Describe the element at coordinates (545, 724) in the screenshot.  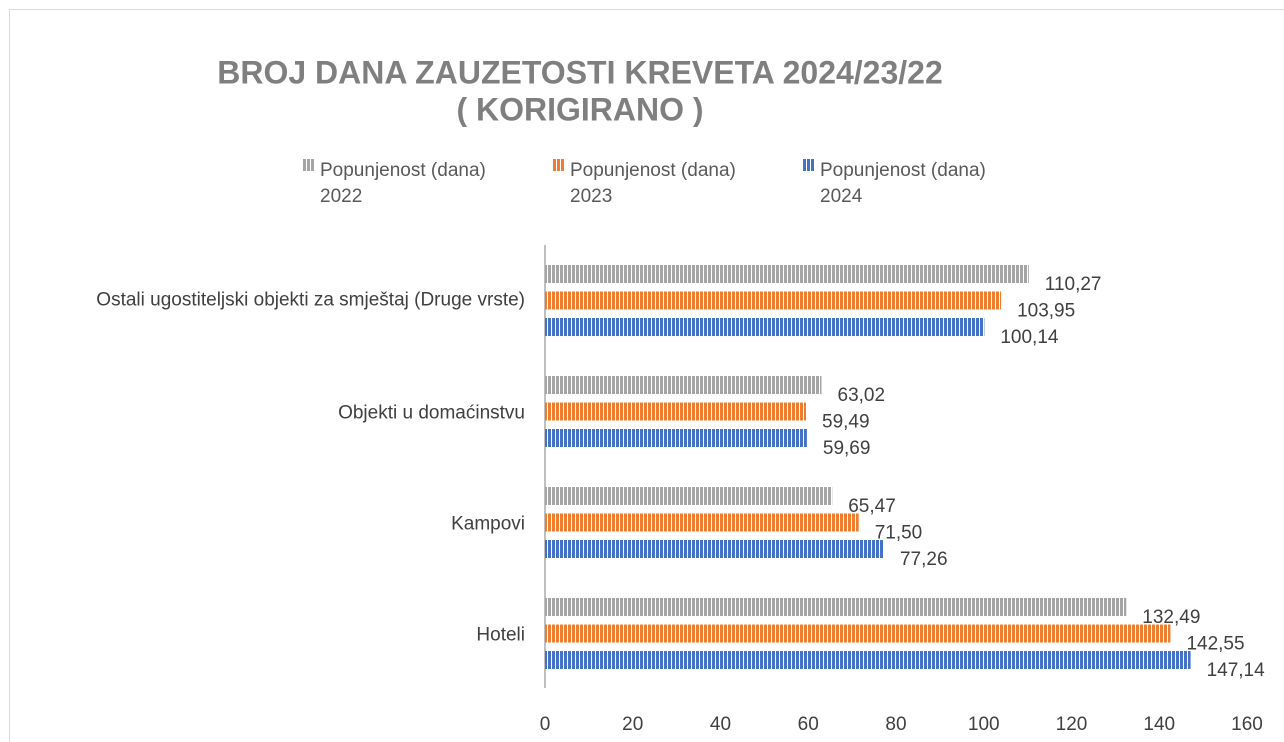
I see `x-tick-label: 0` at that location.